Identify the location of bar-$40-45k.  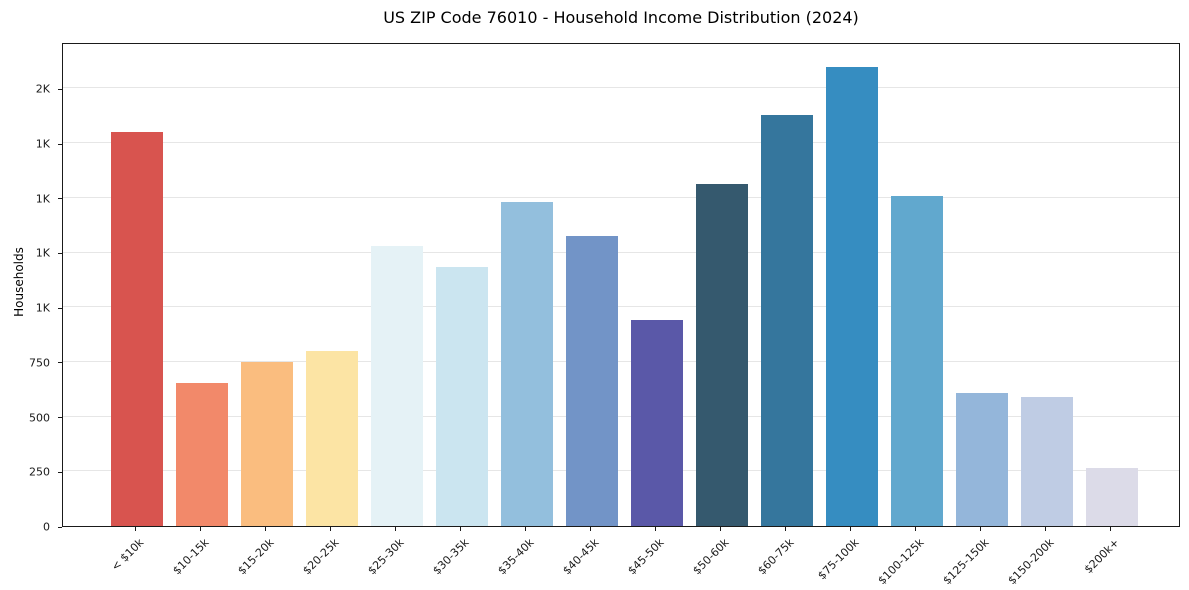
(591, 381).